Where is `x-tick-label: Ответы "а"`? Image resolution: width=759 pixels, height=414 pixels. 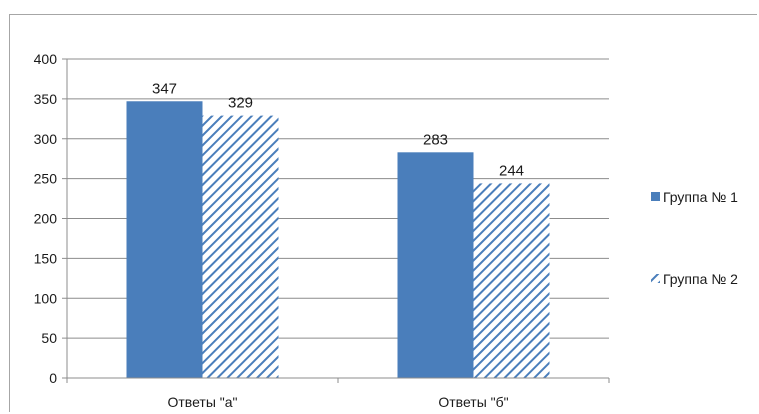
x-tick-label: Ответы "а" is located at coordinates (203, 402).